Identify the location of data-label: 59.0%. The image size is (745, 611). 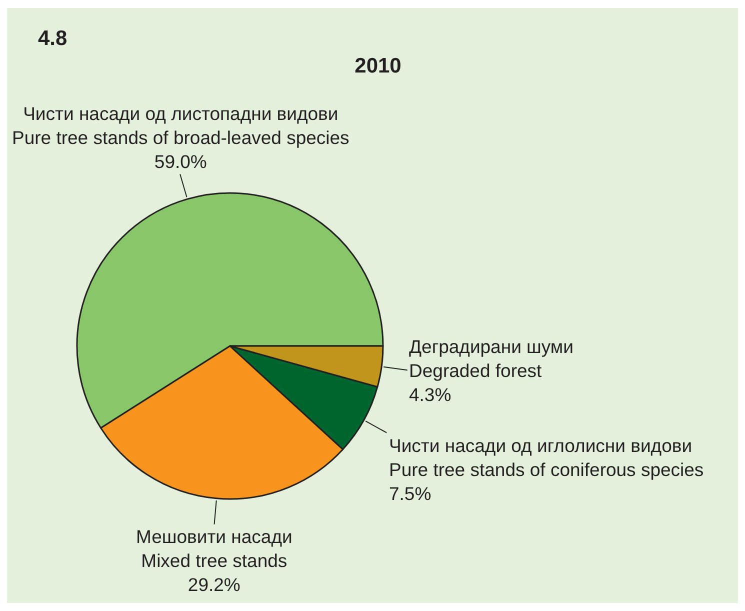
(180, 161).